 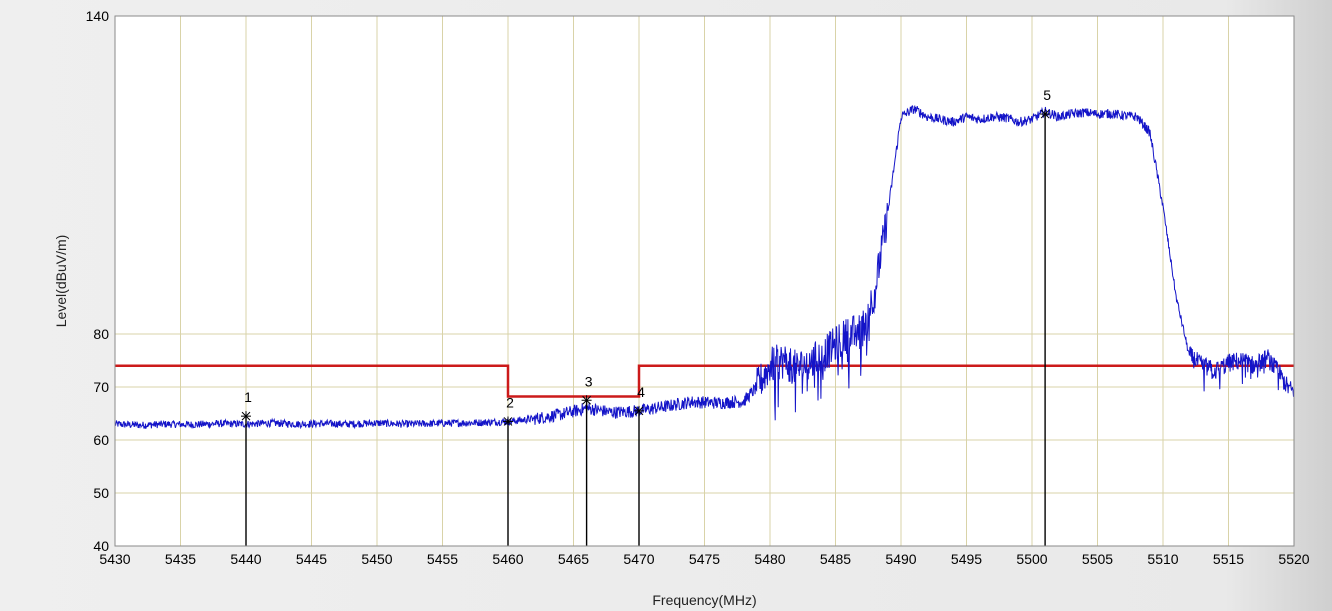 I want to click on x-tick-label: 5465, so click(x=573, y=559).